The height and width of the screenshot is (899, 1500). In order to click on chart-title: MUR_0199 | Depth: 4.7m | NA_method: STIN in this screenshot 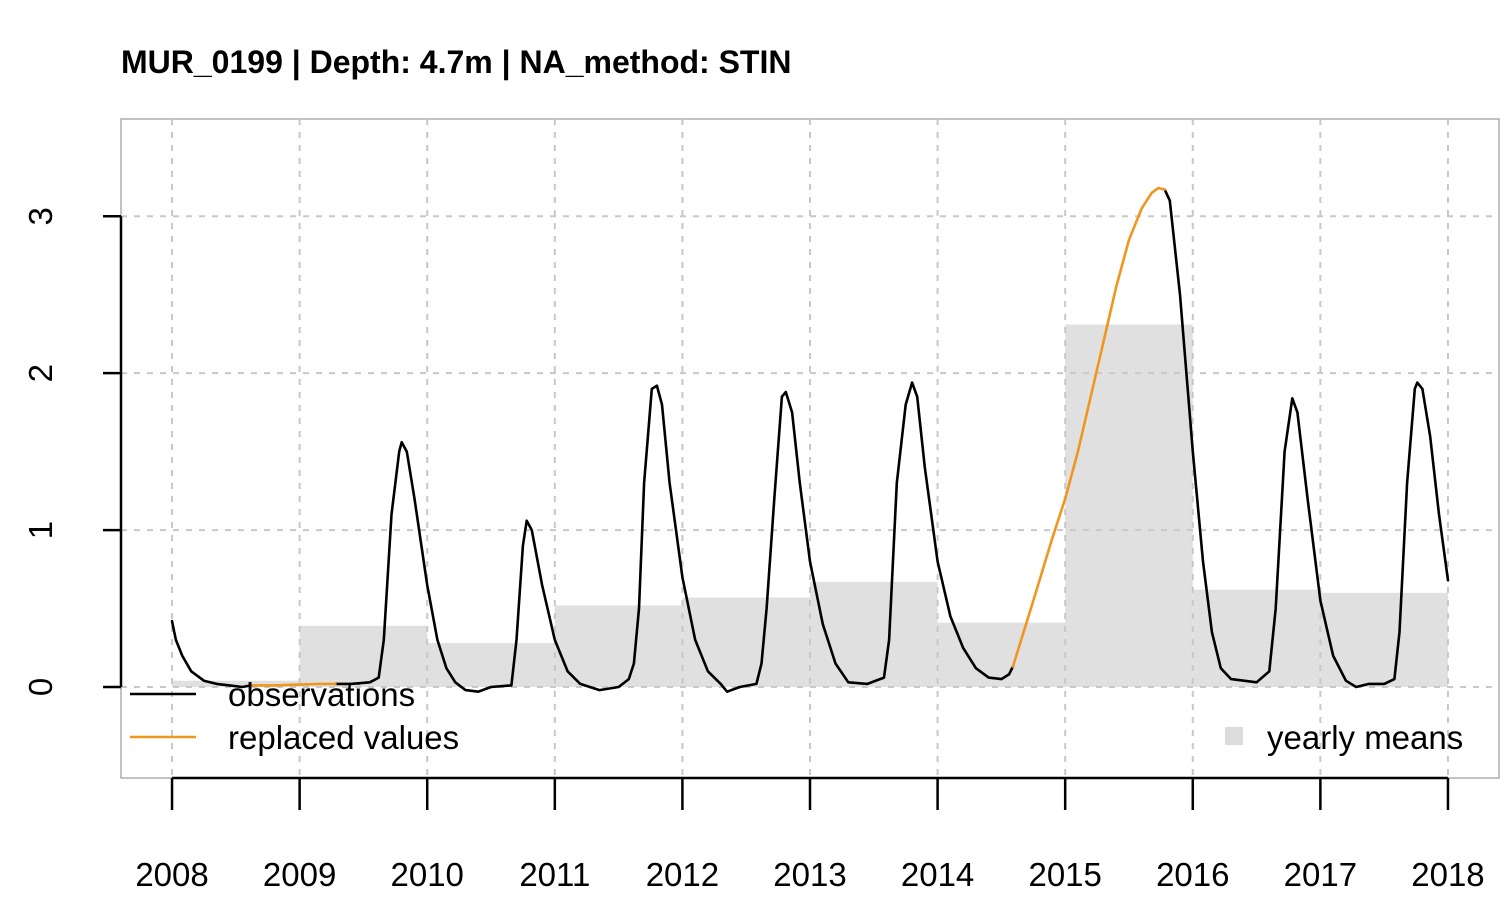, I will do `click(456, 62)`.